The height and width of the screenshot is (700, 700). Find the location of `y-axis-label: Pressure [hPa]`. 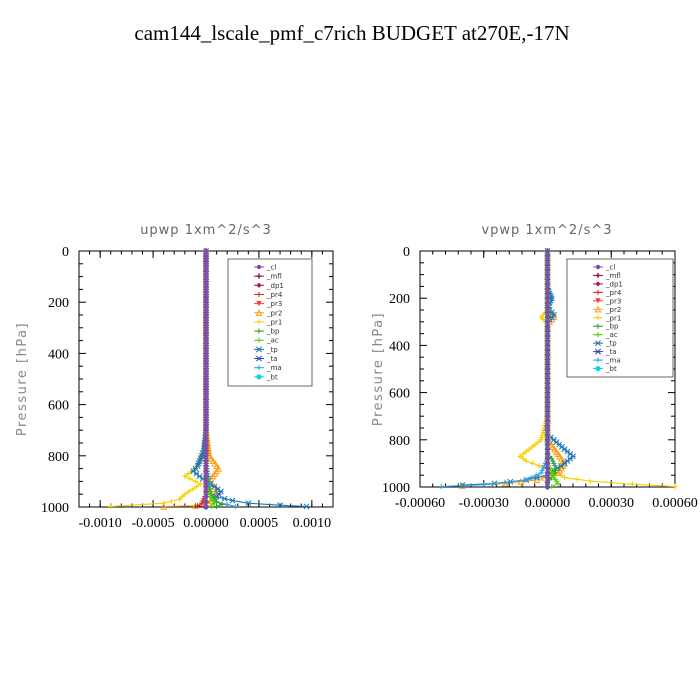

y-axis-label: Pressure [hPa] is located at coordinates (378, 369).